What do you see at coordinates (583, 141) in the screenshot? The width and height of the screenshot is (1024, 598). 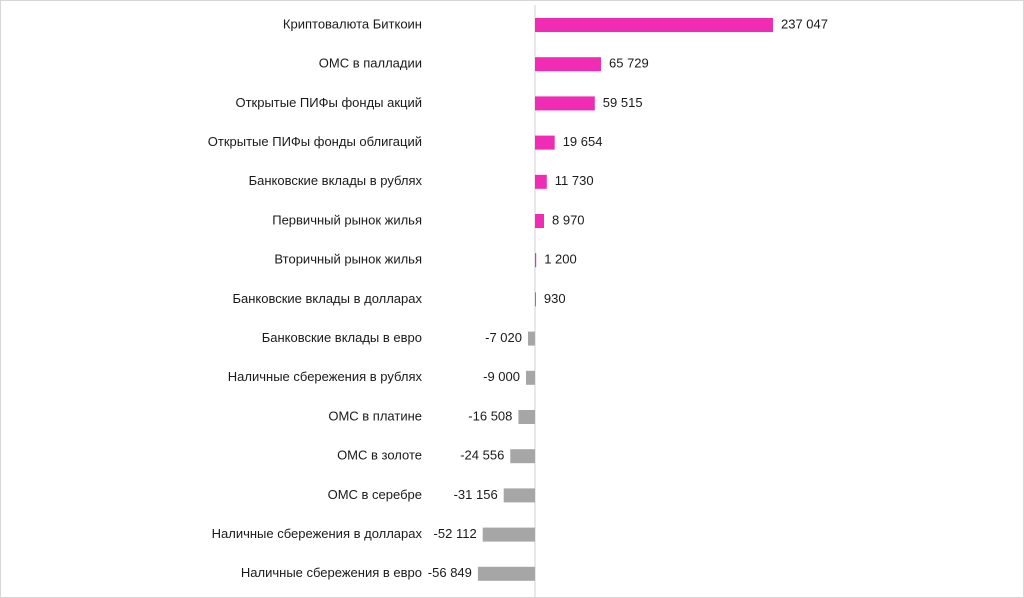 I see `value-label: 19 654` at bounding box center [583, 141].